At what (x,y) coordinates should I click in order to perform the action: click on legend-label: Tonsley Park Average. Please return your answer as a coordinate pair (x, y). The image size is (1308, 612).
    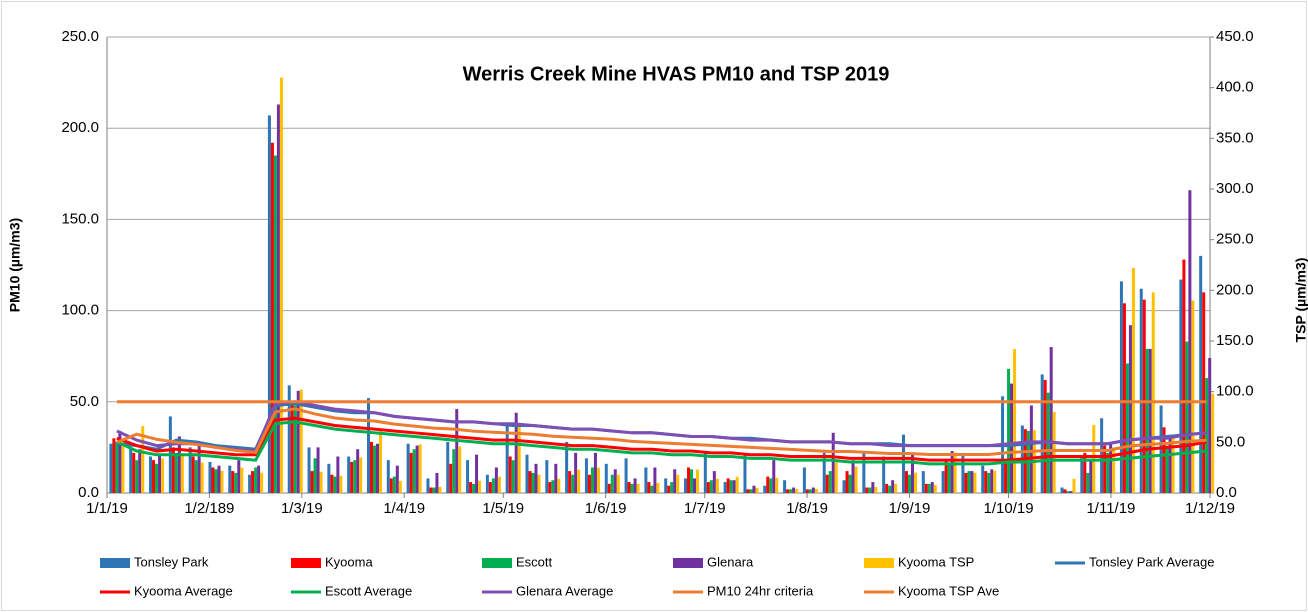
    Looking at the image, I should click on (1152, 561).